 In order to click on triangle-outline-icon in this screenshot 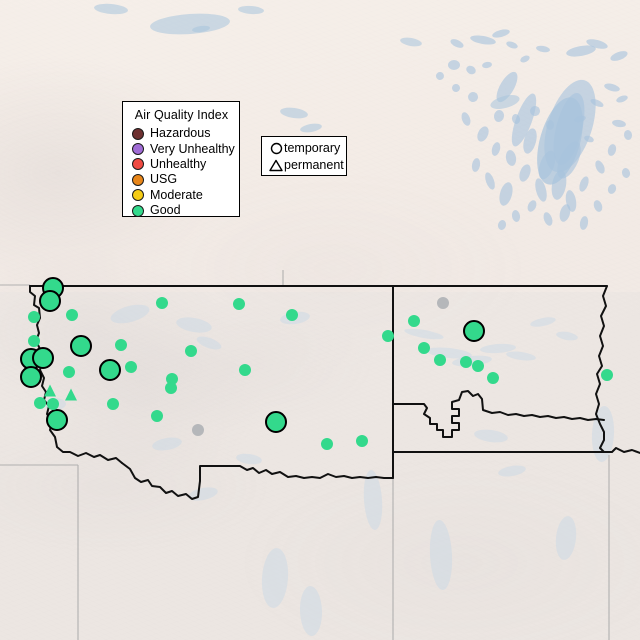, I will do `click(276, 165)`.